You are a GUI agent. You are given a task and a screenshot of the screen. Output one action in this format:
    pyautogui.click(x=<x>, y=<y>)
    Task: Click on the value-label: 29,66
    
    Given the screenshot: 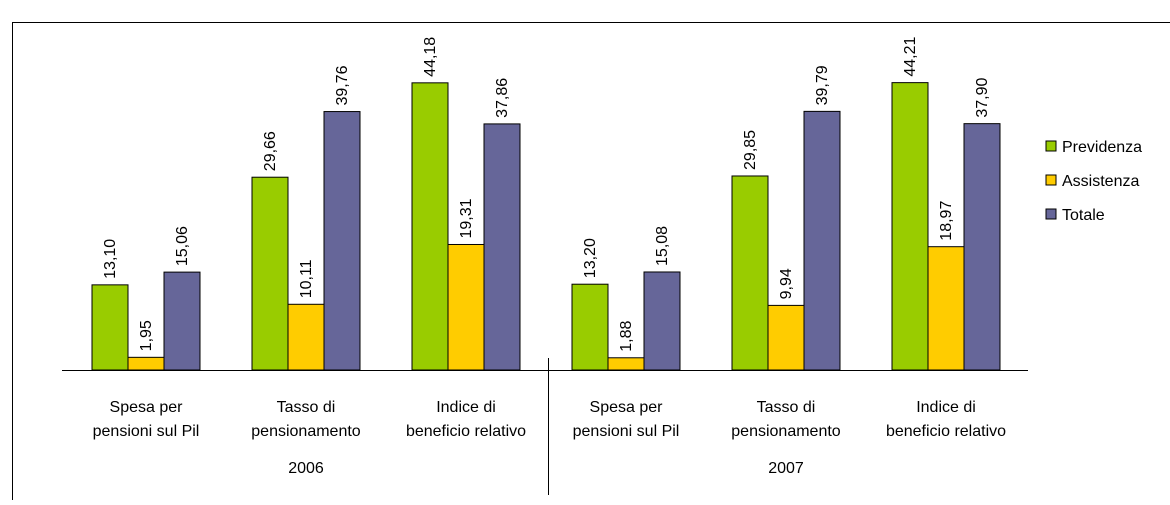 What is the action you would take?
    pyautogui.click(x=270, y=151)
    